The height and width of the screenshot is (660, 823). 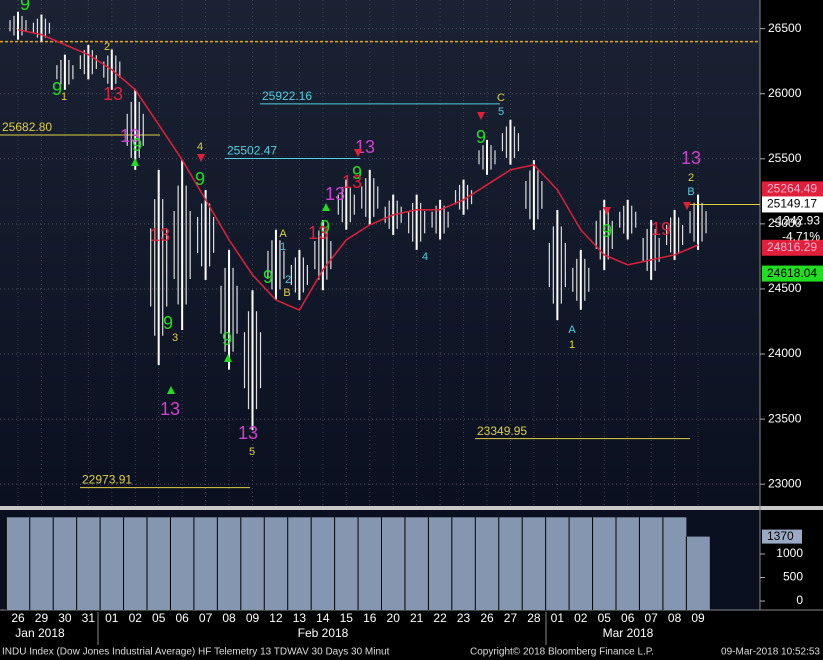 What do you see at coordinates (89, 618) in the screenshot?
I see `x-tick-label: 31` at bounding box center [89, 618].